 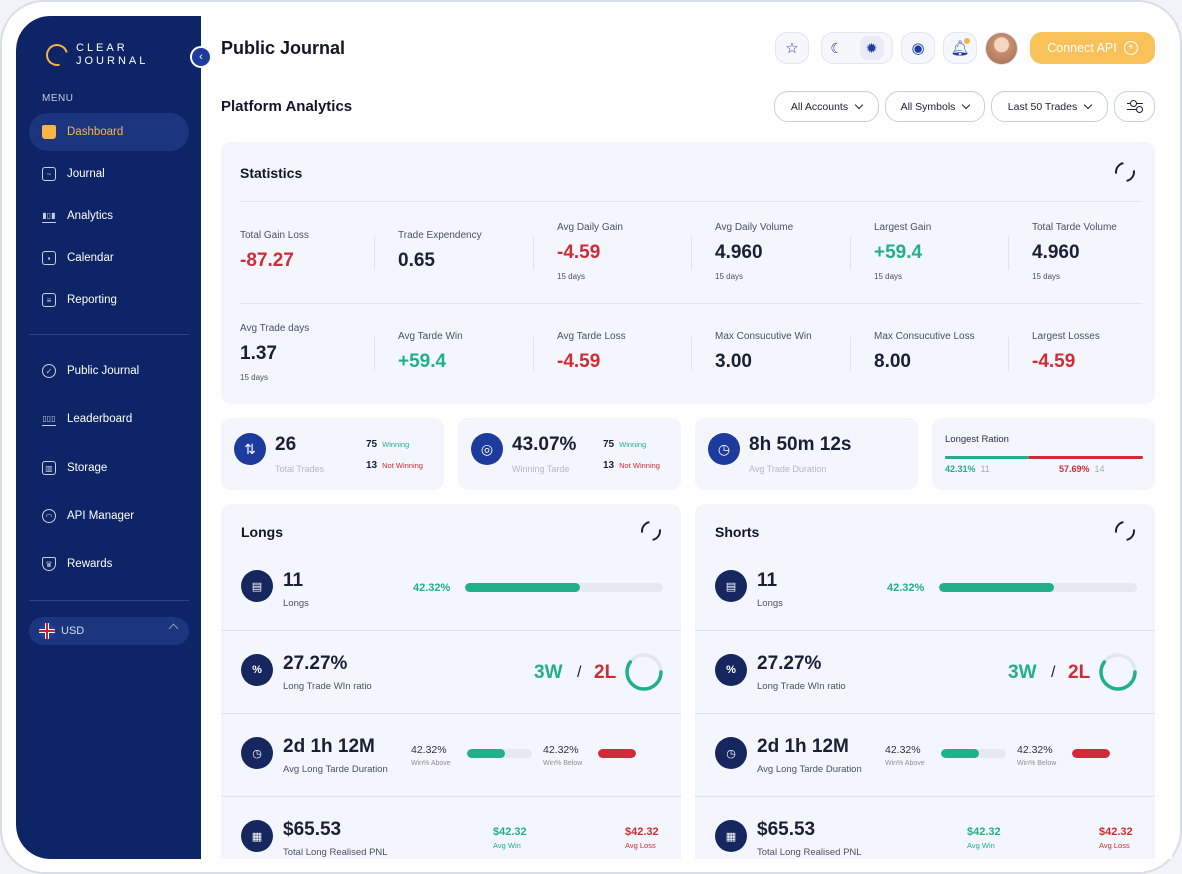 I want to click on notification-dot, so click(x=967, y=41).